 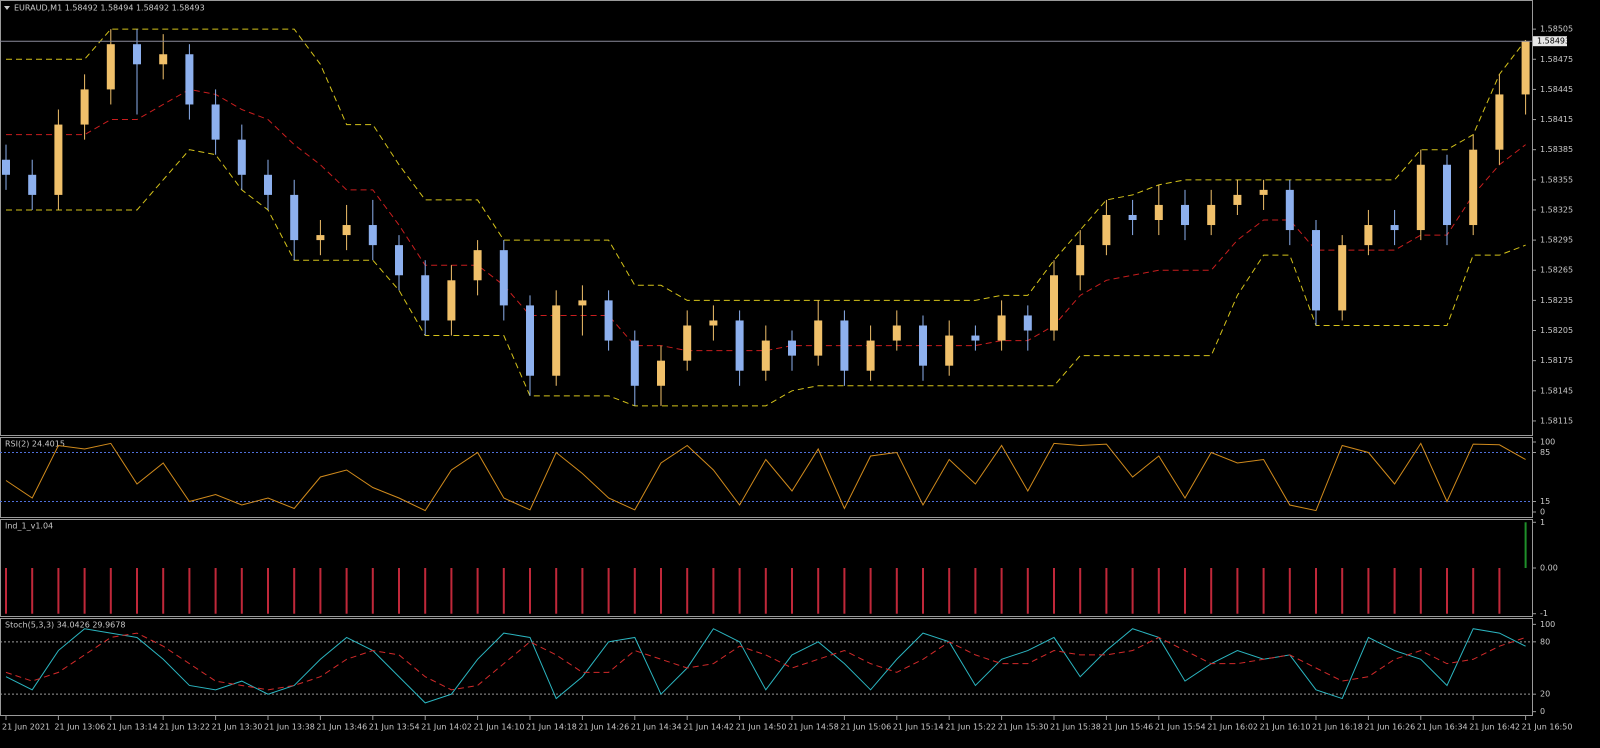 What do you see at coordinates (708, 727) in the screenshot?
I see `x-tick-label: 21 Jun 14:42` at bounding box center [708, 727].